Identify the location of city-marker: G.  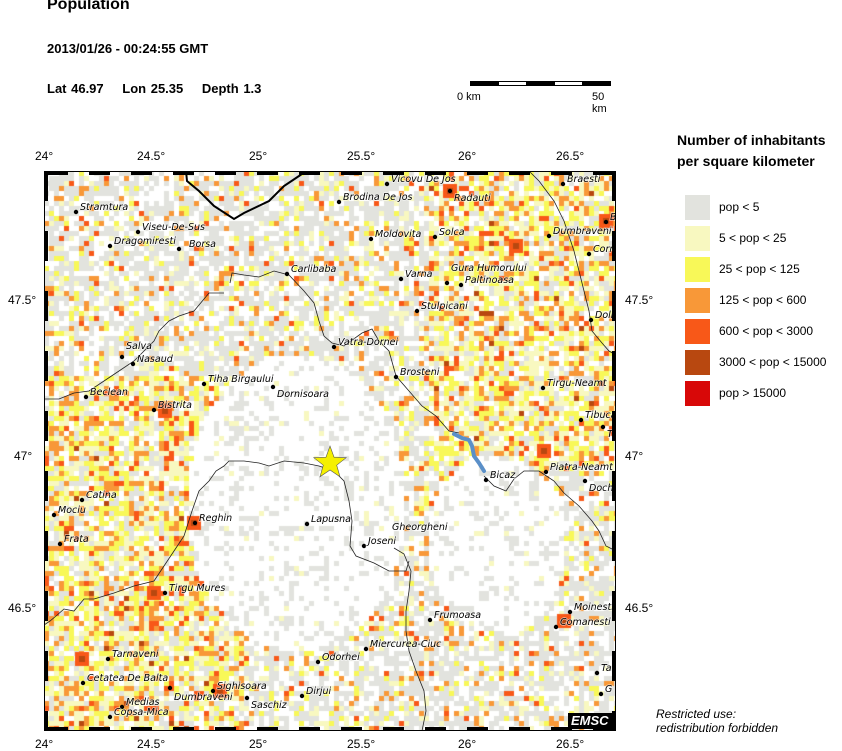
(605, 690).